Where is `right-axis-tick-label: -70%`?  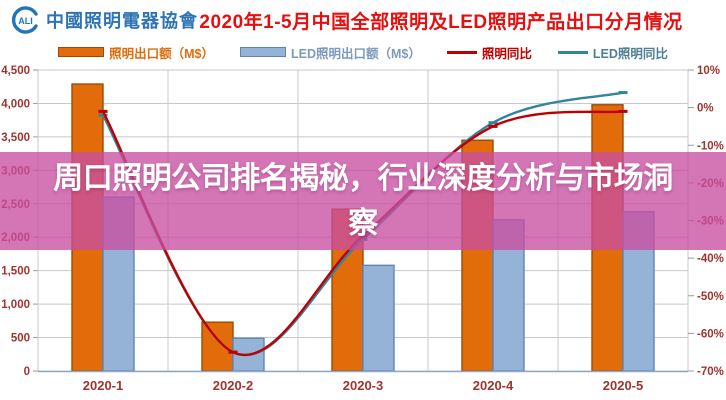
right-axis-tick-label: -70% is located at coordinates (710, 372).